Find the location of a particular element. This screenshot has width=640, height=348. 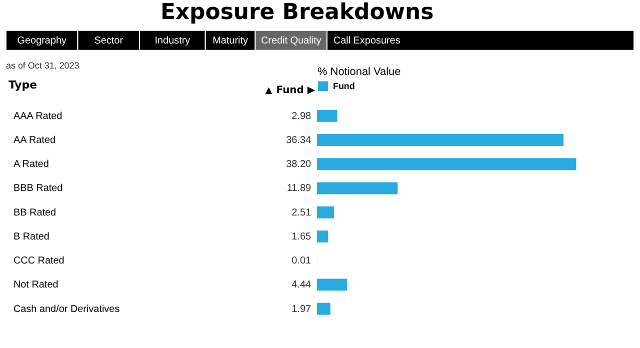

y-tick-label: Cash and/or Derivatives is located at coordinates (66, 309).